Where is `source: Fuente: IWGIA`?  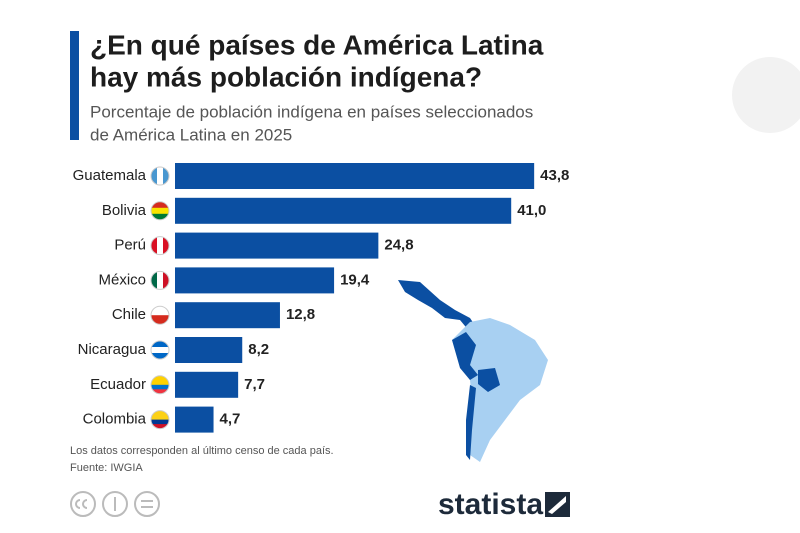 source: Fuente: IWGIA is located at coordinates (106, 468).